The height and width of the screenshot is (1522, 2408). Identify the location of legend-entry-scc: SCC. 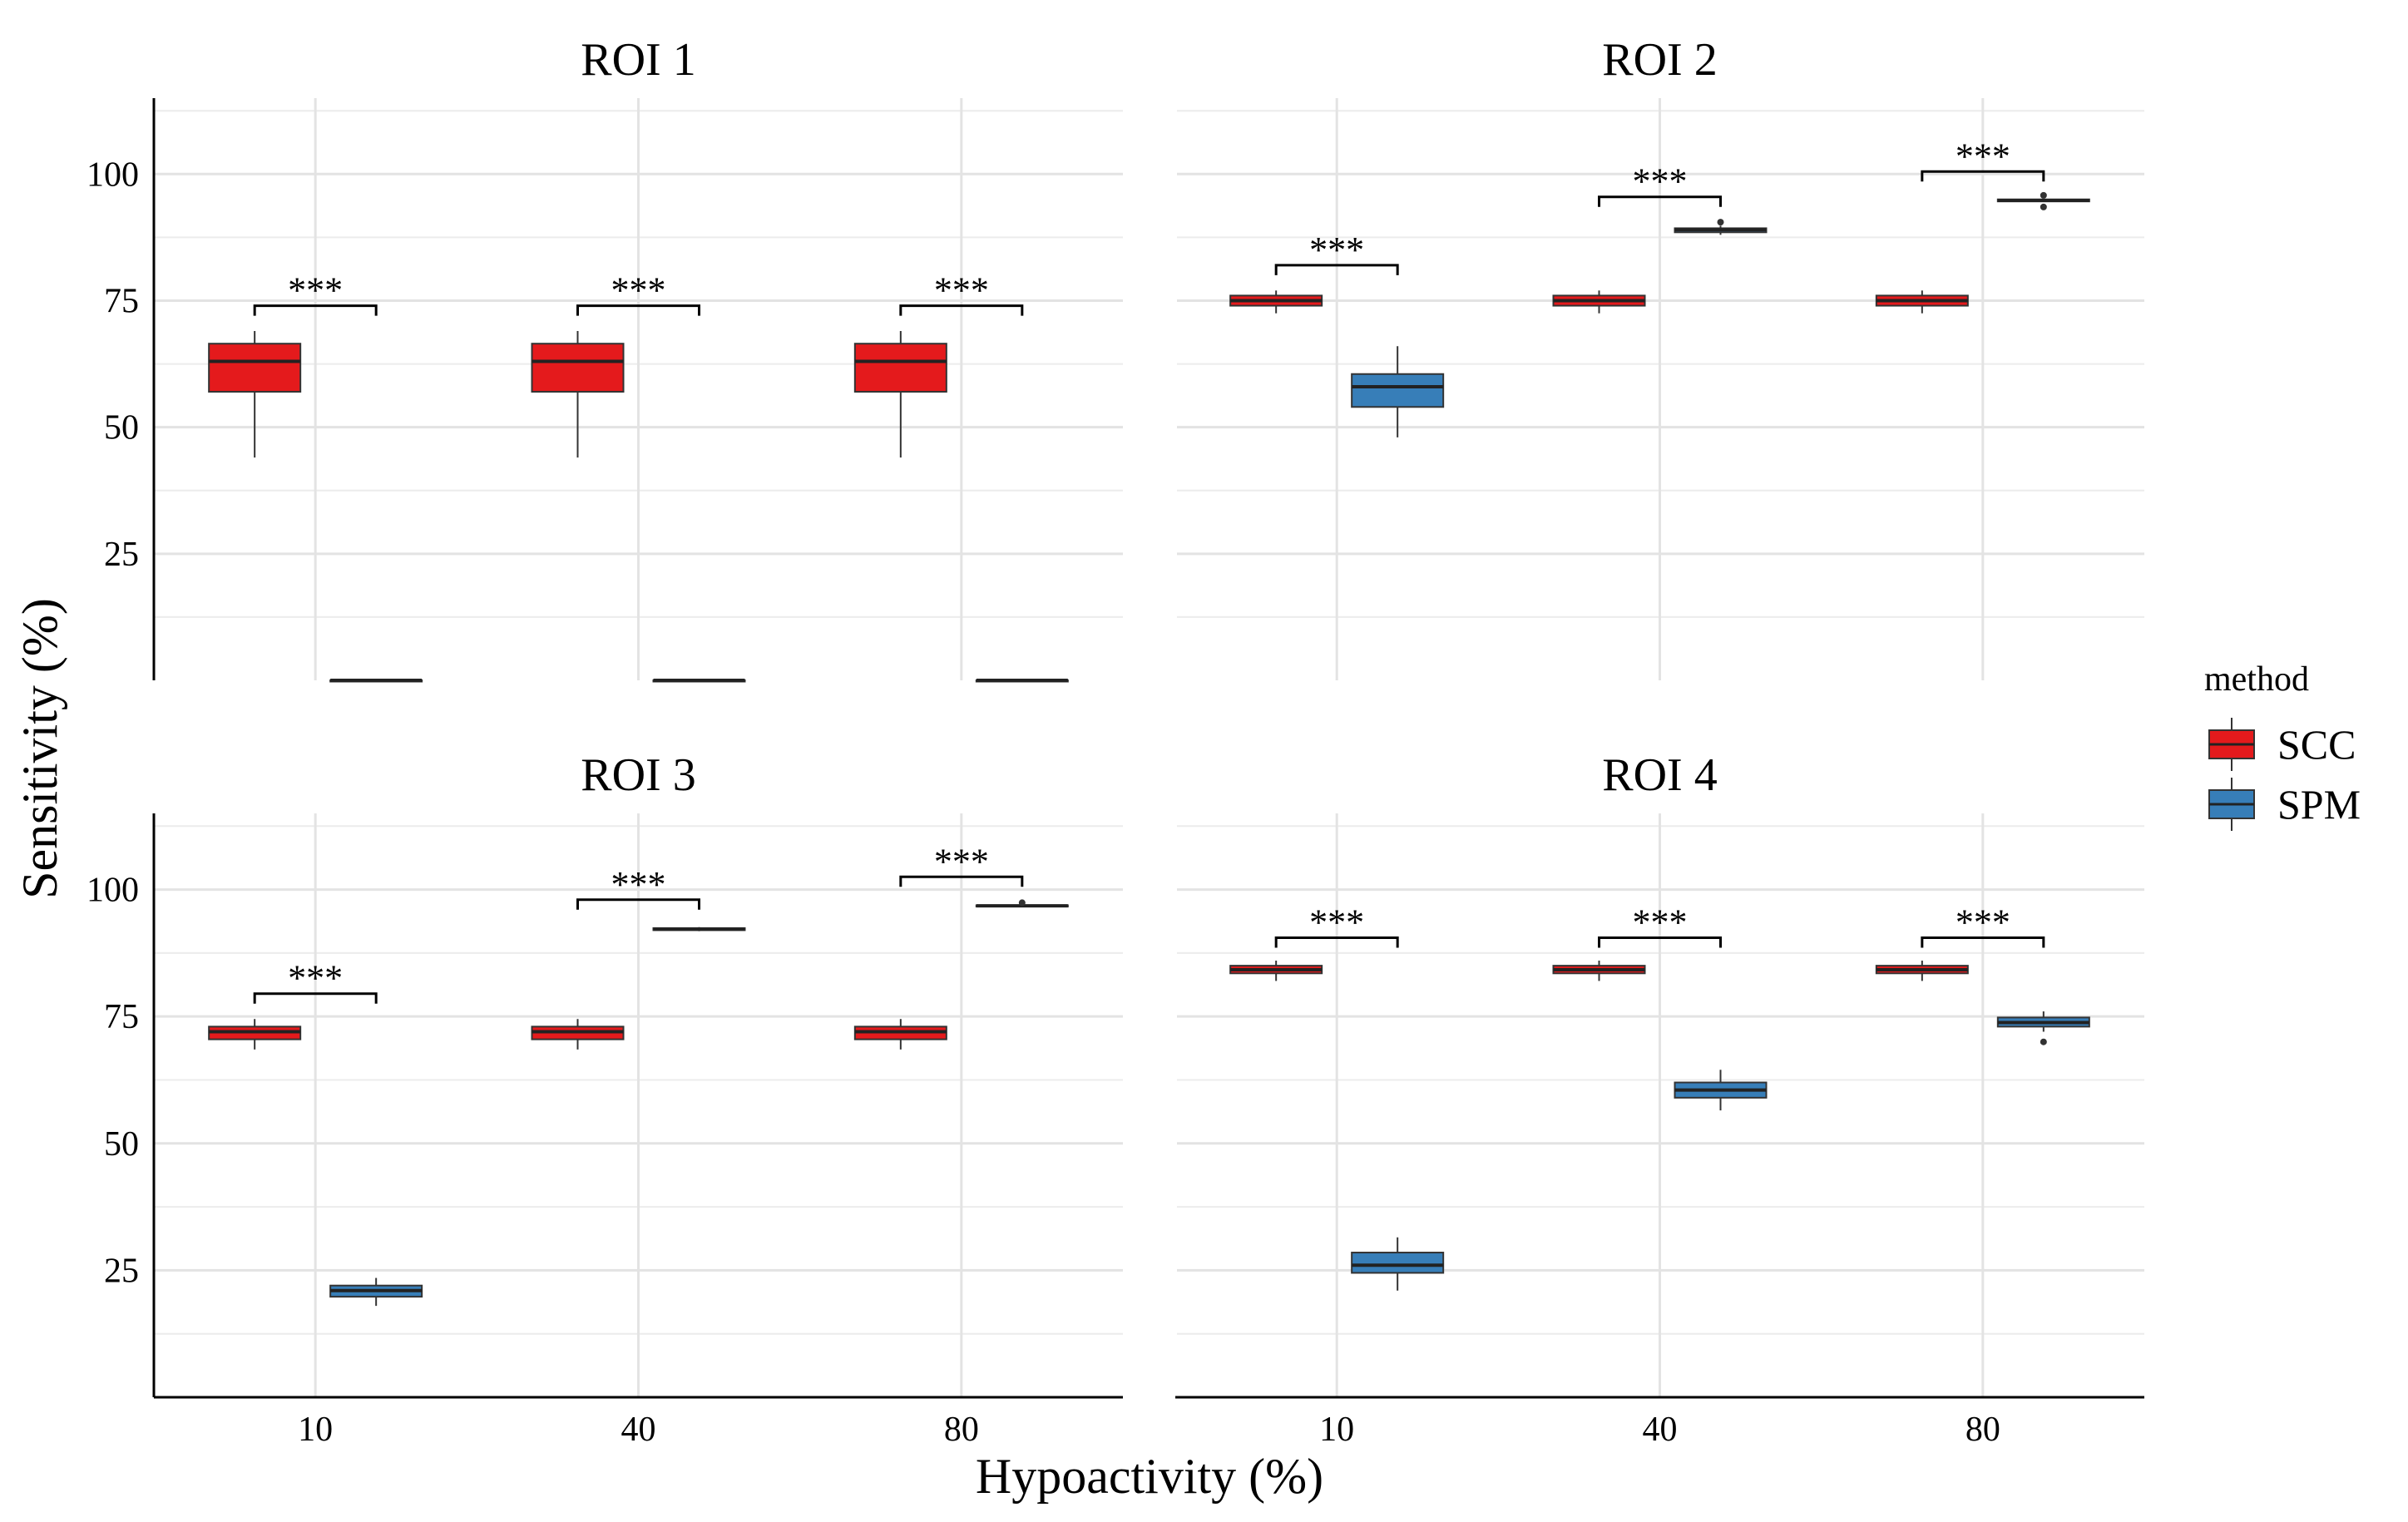
(2282, 744).